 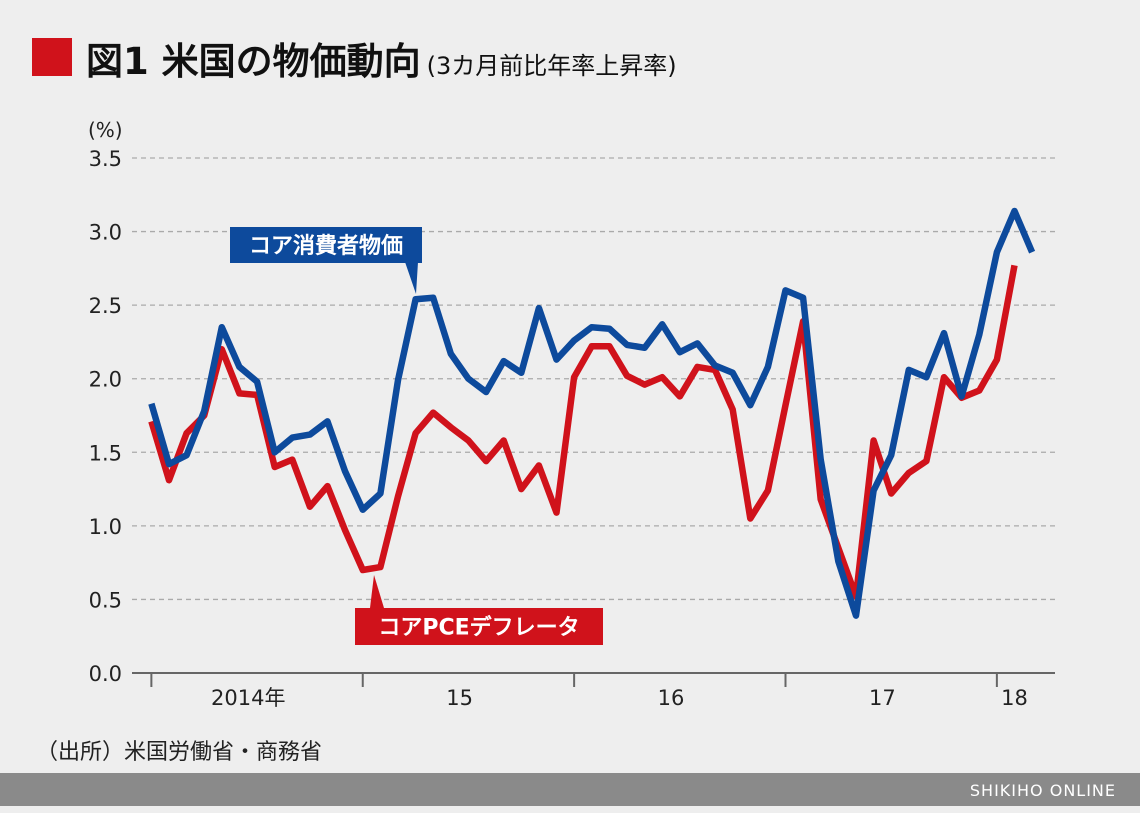 I want to click on legend-label: コア消費者物価, so click(x=326, y=246).